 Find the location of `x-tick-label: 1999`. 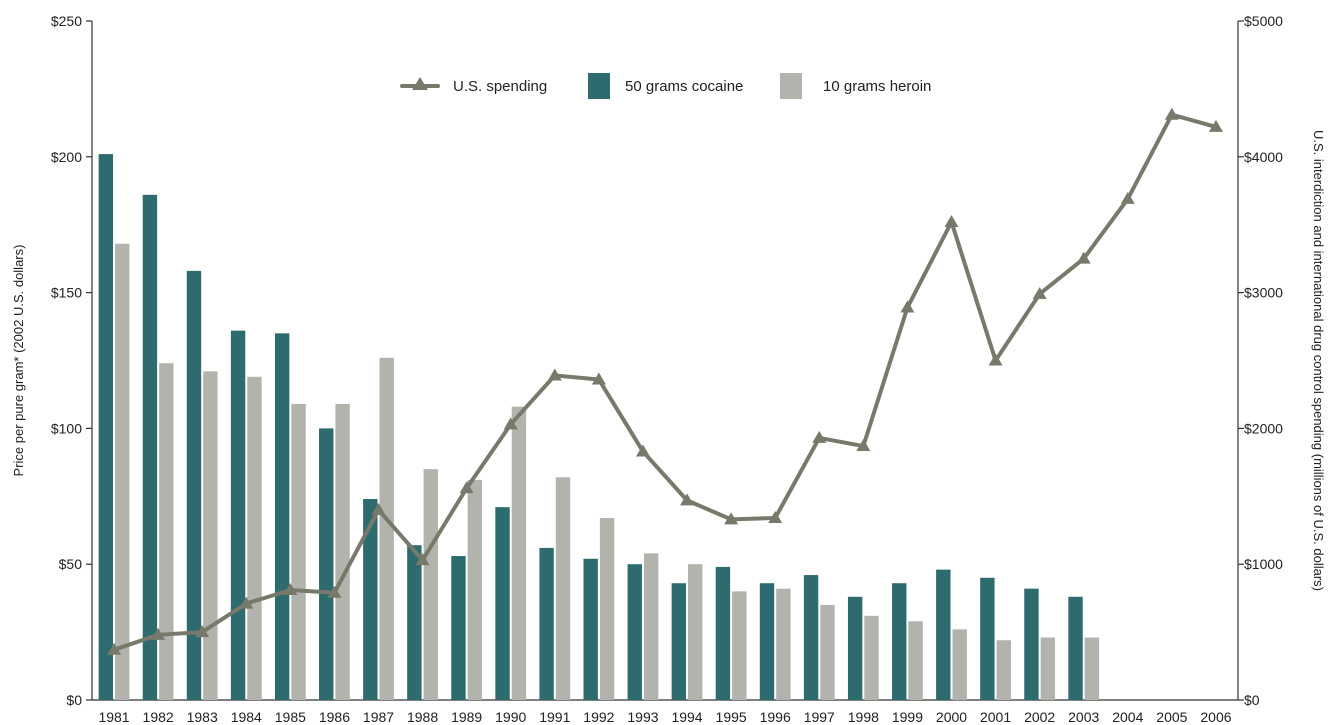

x-tick-label: 1999 is located at coordinates (907, 717).